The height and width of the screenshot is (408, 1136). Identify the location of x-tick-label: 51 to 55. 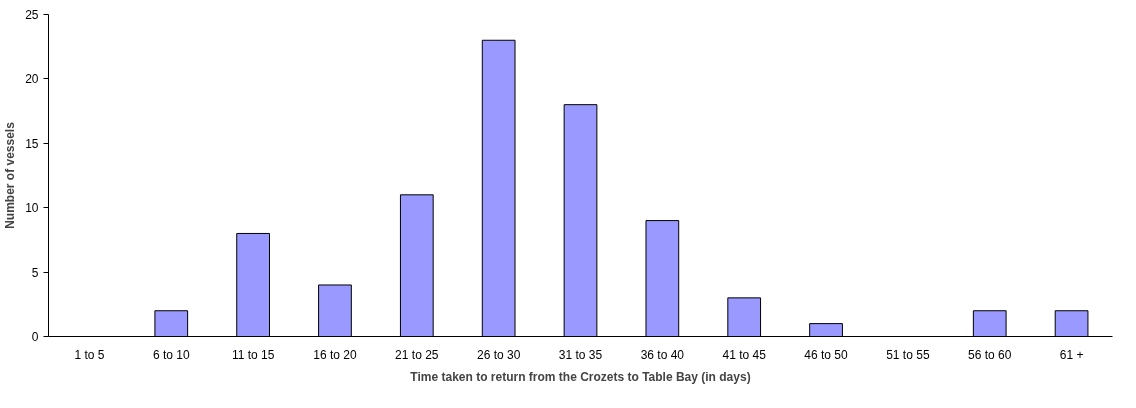
(908, 354).